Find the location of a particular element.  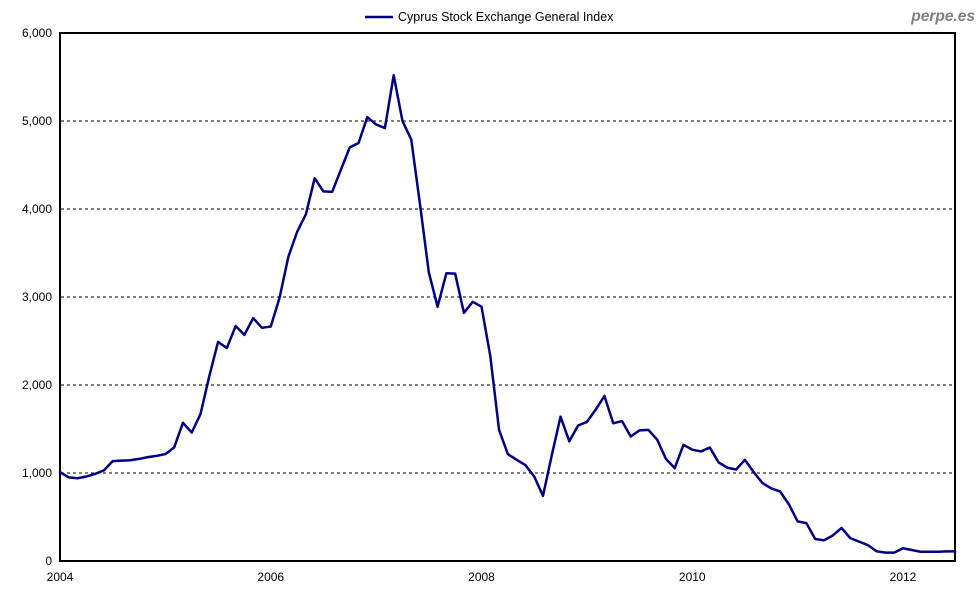

y-axis-label: 4,000 is located at coordinates (37, 209).